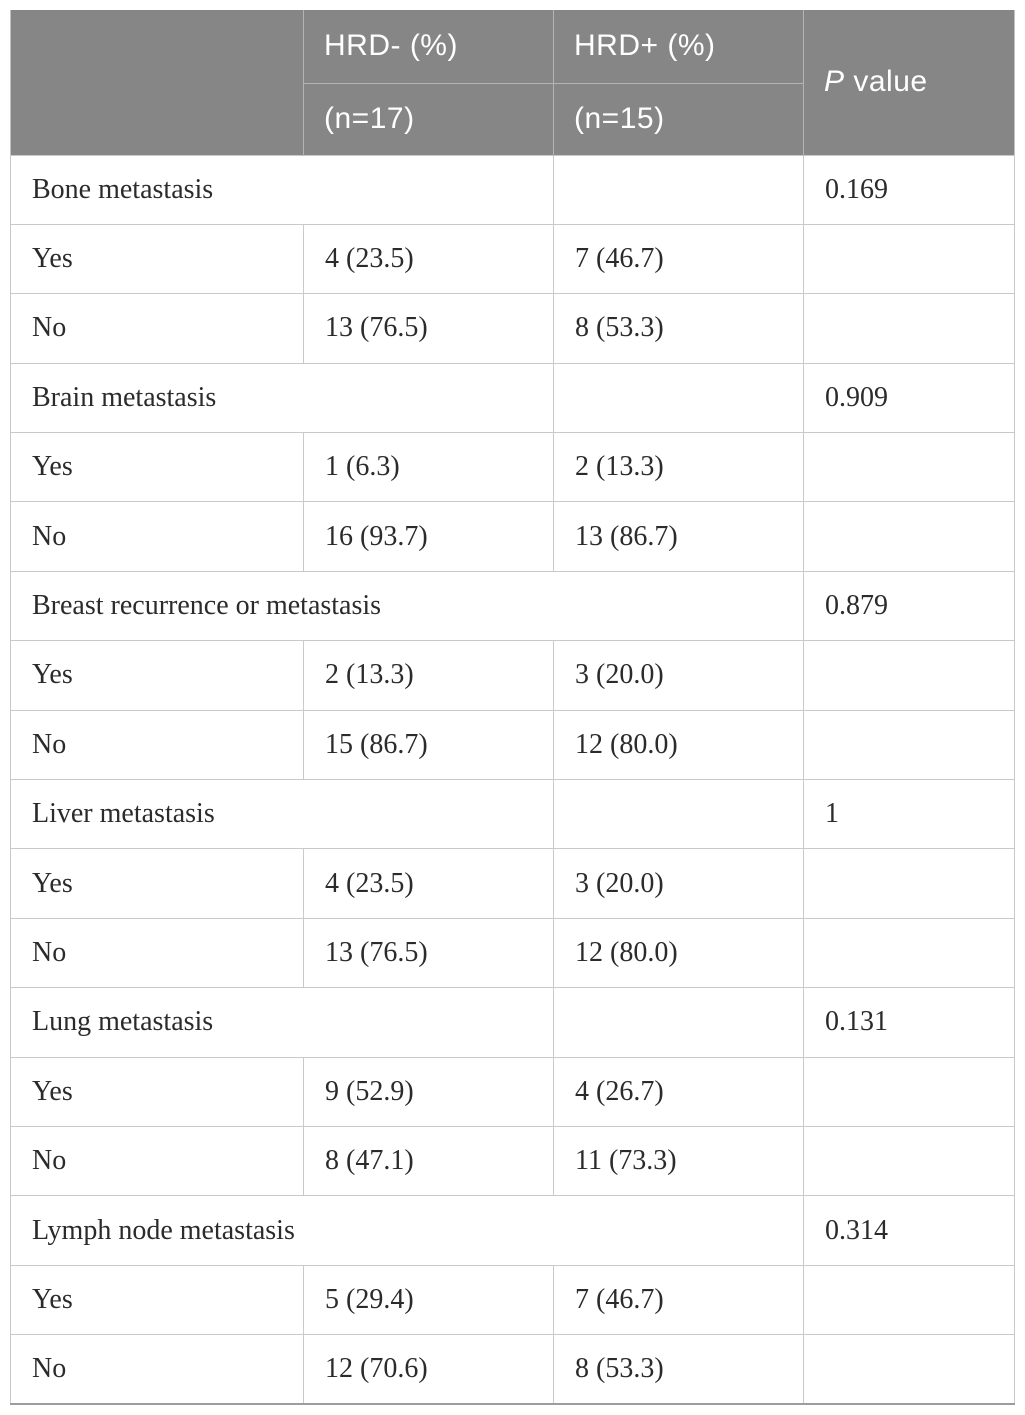 This screenshot has width=1025, height=1415. I want to click on category-row: Lung metastasis 0.131, so click(512, 1022).